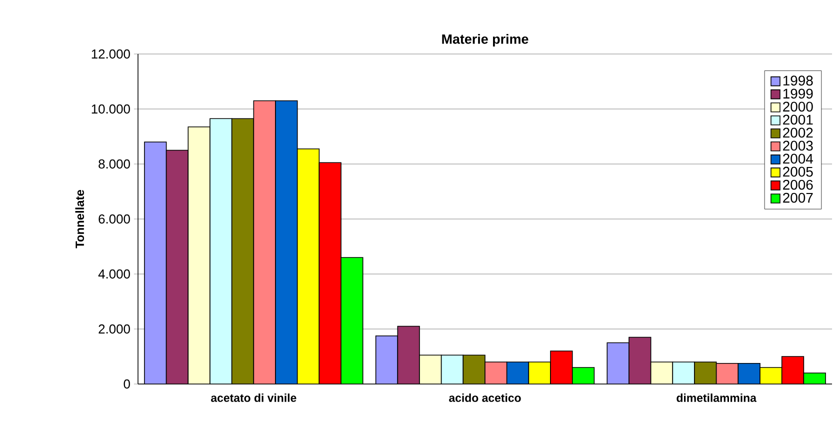 The image size is (834, 435). I want to click on chart-title: Materie prime, so click(485, 40).